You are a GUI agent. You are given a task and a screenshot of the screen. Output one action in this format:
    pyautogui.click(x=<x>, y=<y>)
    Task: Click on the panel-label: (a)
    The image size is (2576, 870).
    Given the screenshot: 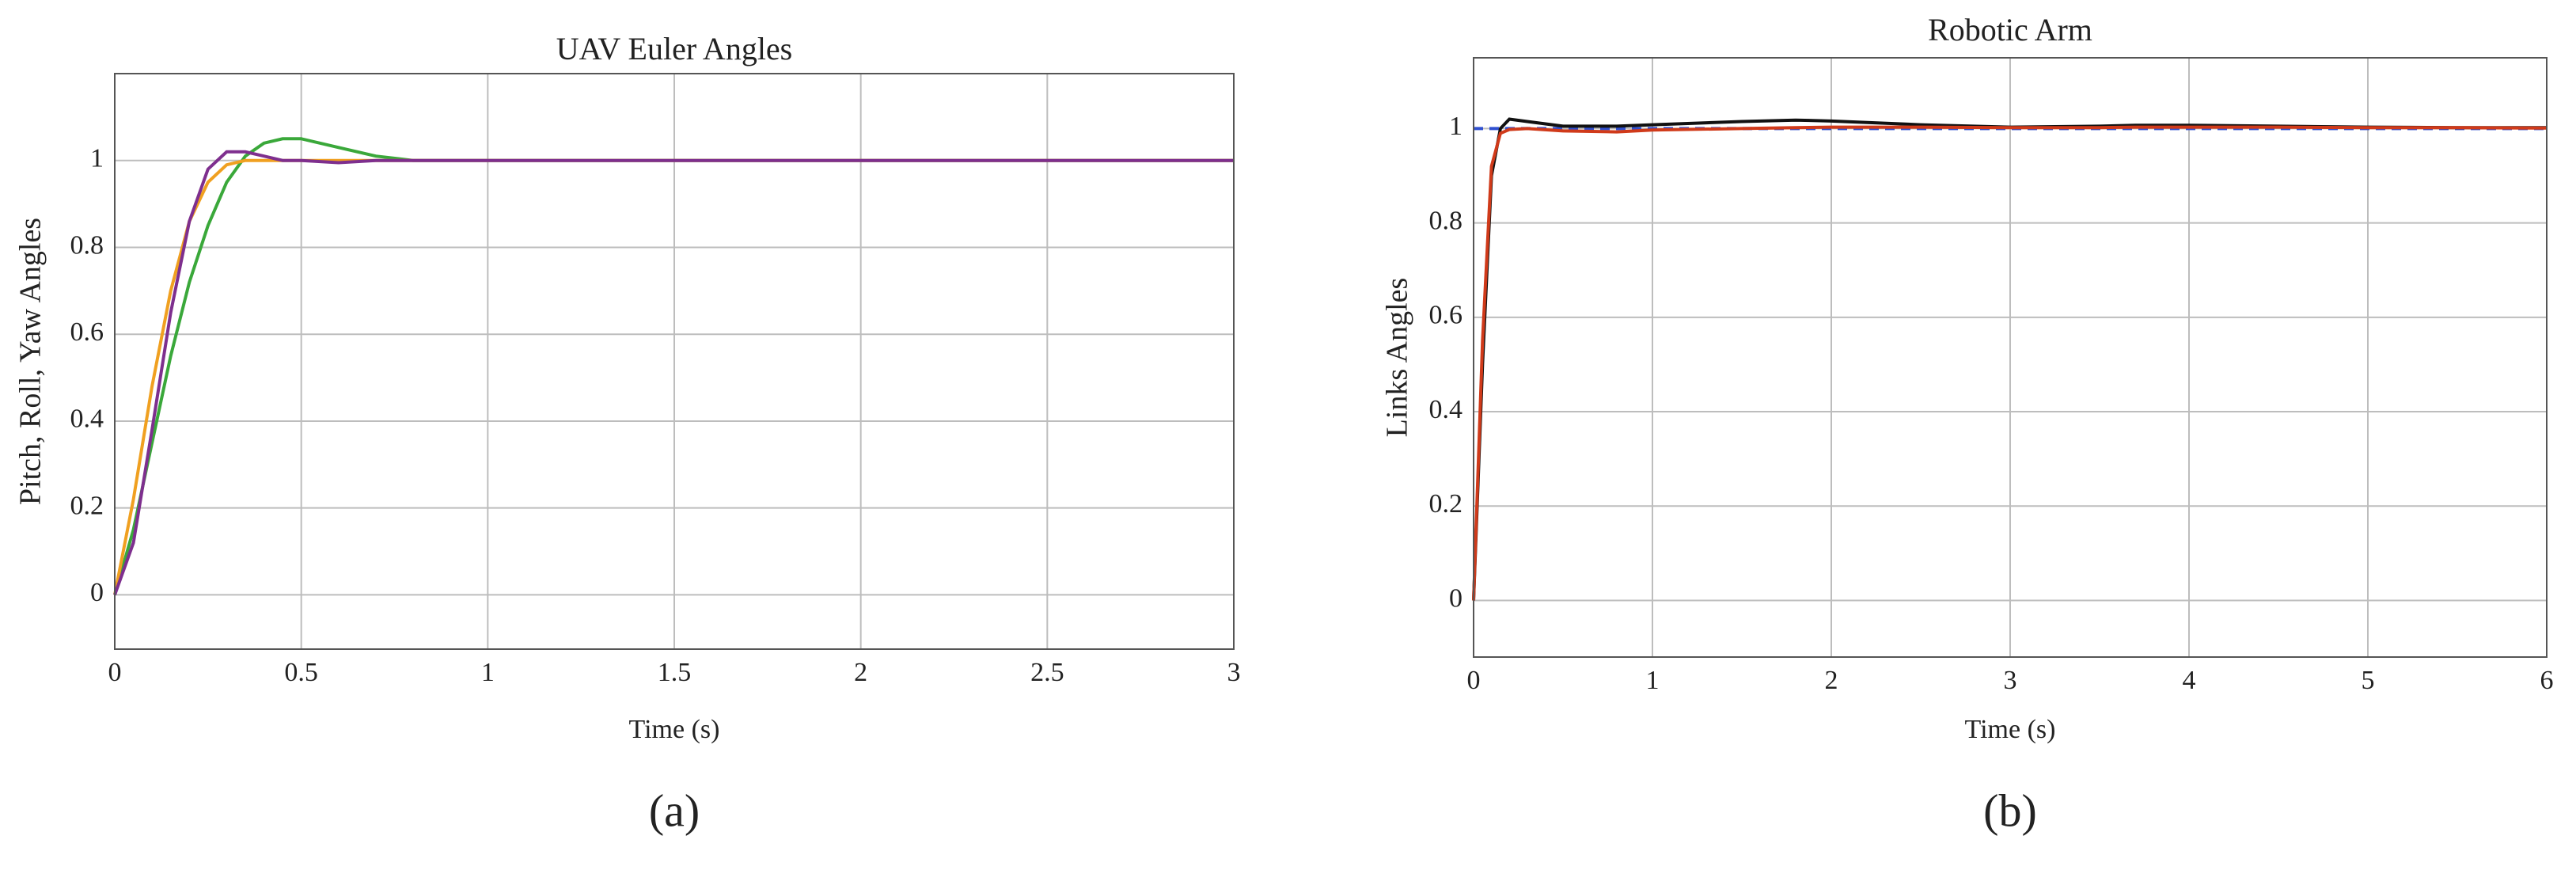 What is the action you would take?
    pyautogui.click(x=674, y=810)
    